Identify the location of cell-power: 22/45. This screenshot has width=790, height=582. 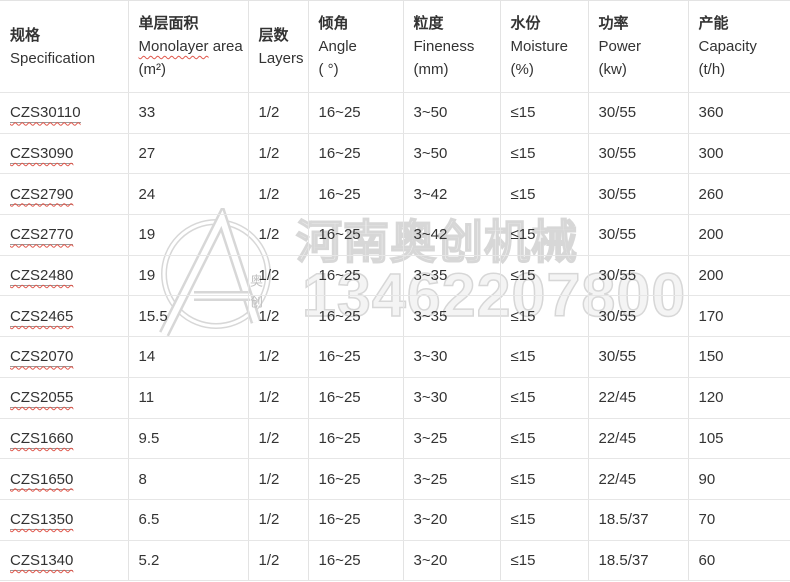
(637, 479).